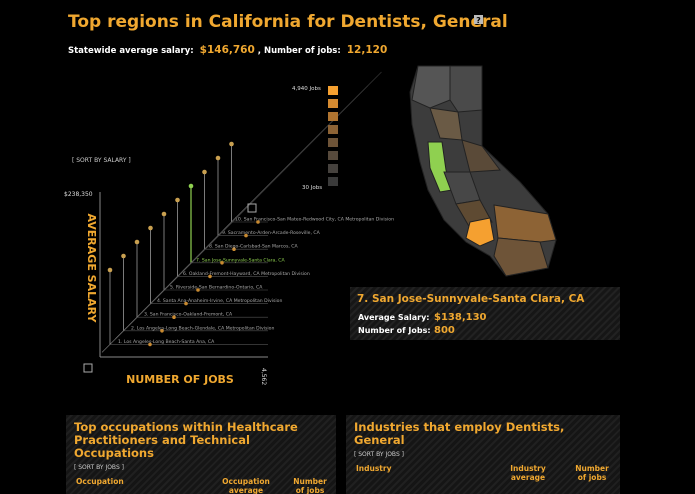 This screenshot has height=494, width=695. I want to click on y-axis-title: AVERAGE SALARY, so click(91, 269).